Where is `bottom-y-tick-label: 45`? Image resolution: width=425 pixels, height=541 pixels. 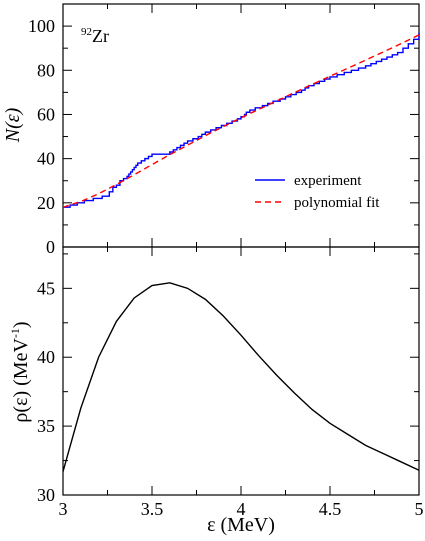 bottom-y-tick-label: 45 is located at coordinates (46, 288).